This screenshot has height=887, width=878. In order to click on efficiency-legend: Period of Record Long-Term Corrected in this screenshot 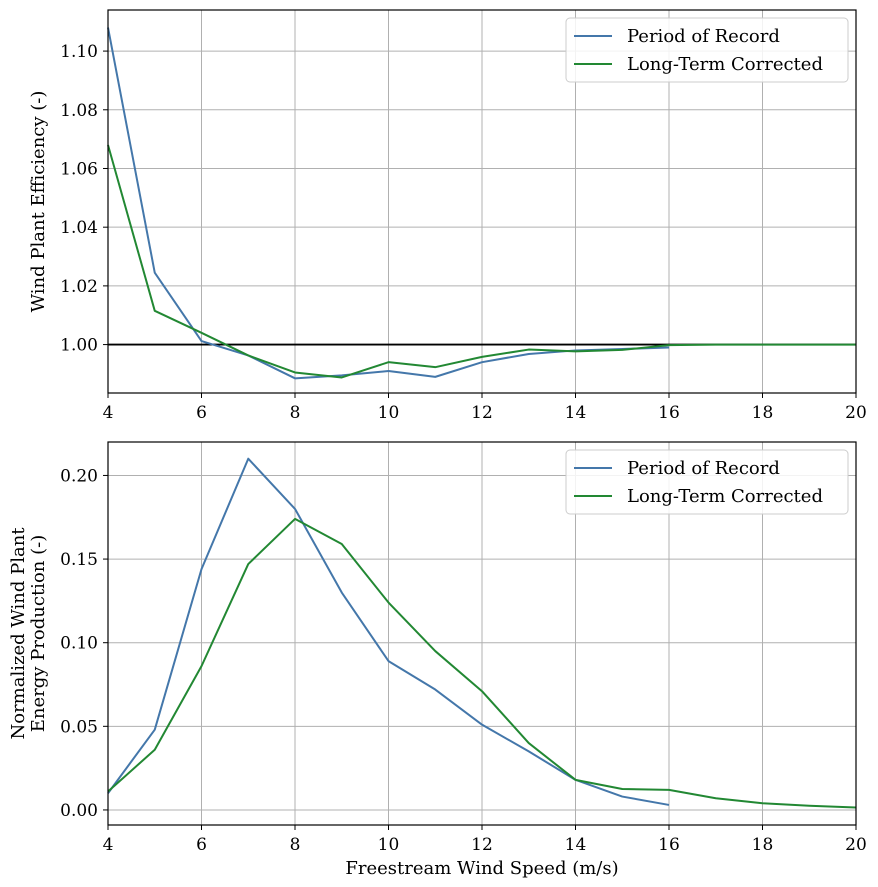, I will do `click(707, 50)`.